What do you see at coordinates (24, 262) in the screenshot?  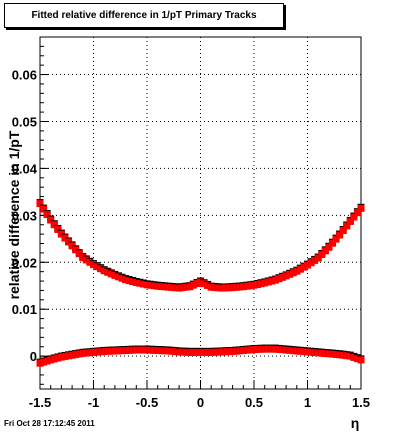 I see `y-tick-label: 0.02` at bounding box center [24, 262].